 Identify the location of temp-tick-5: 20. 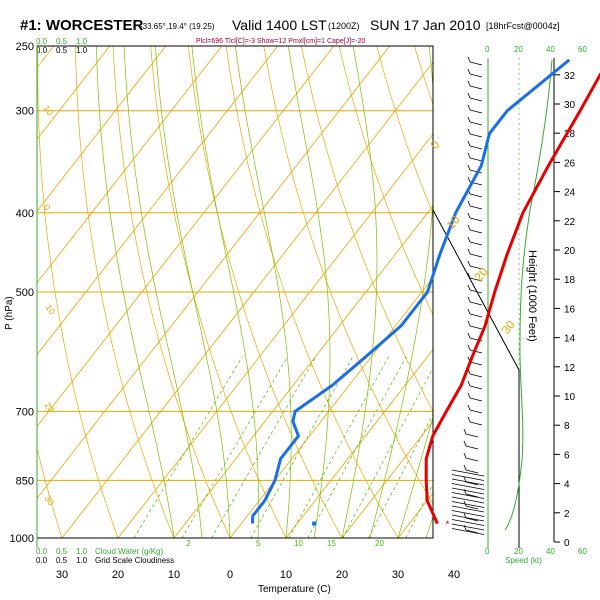
(342, 575).